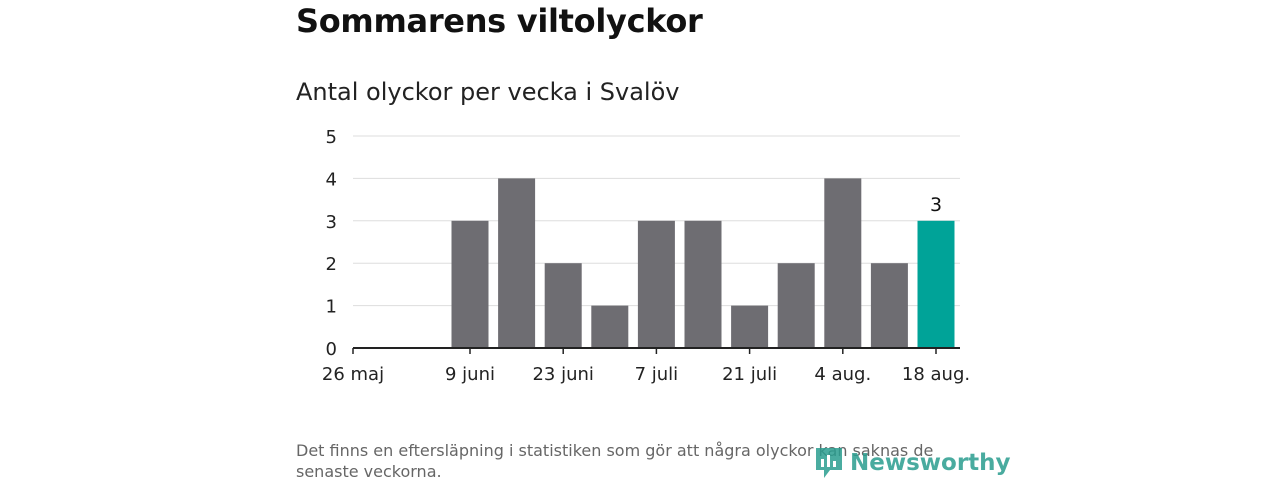  I want to click on x-tick-label: 26 maj, so click(353, 374).